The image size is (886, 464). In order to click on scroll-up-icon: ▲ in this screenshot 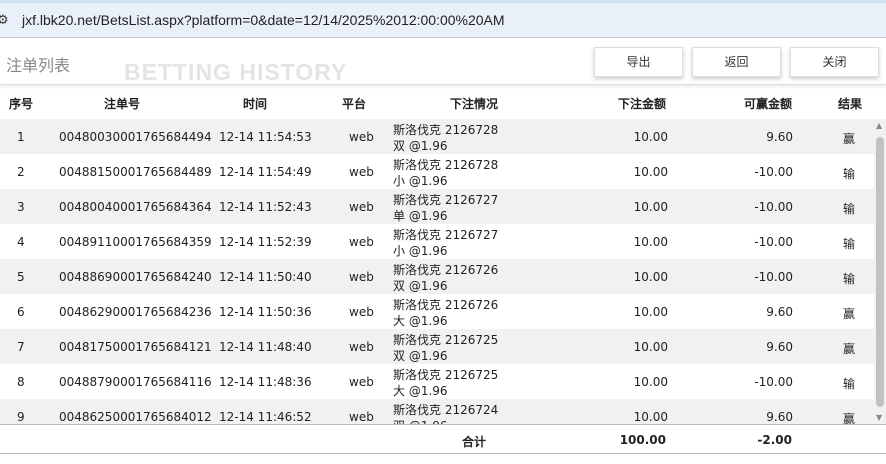, I will do `click(879, 125)`.